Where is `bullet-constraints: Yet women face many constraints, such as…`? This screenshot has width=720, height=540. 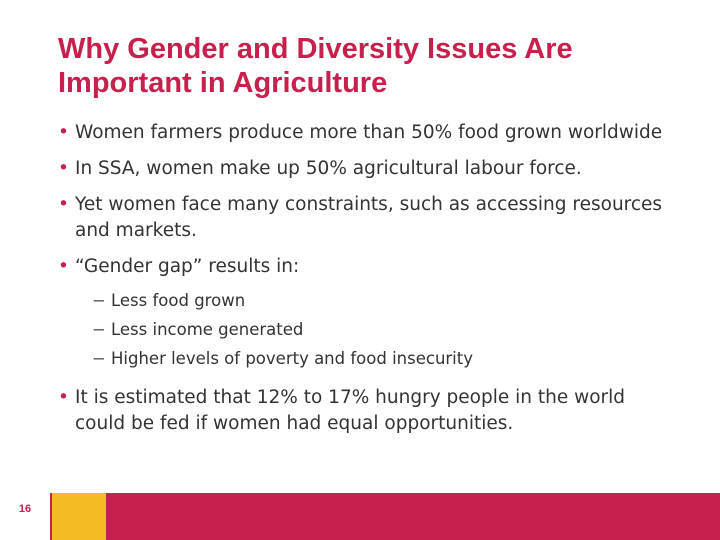 bullet-constraints: Yet women face many constraints, such as… is located at coordinates (368, 218).